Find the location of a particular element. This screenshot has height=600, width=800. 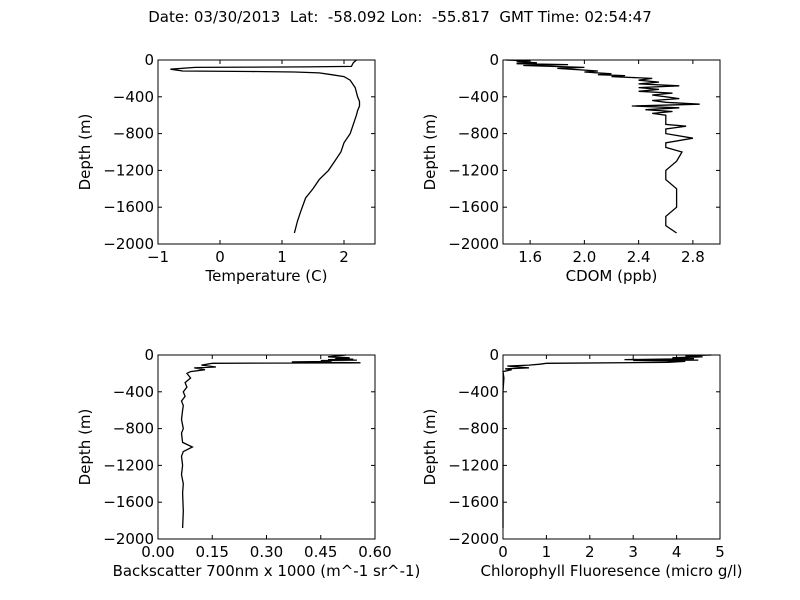

y-tick-label-cdom: −1200 is located at coordinates (473, 170).